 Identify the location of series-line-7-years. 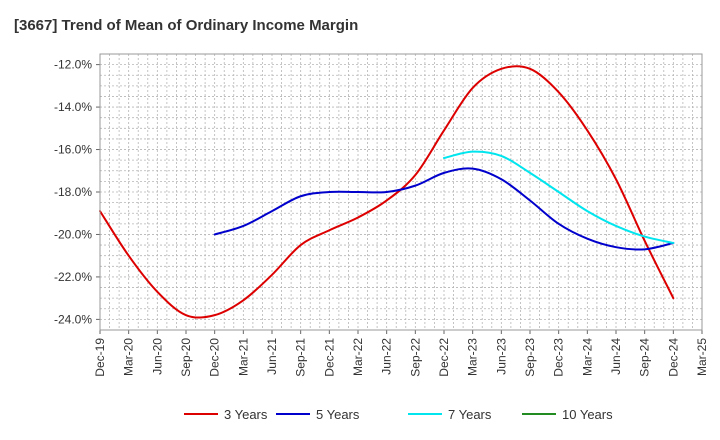
(559, 197).